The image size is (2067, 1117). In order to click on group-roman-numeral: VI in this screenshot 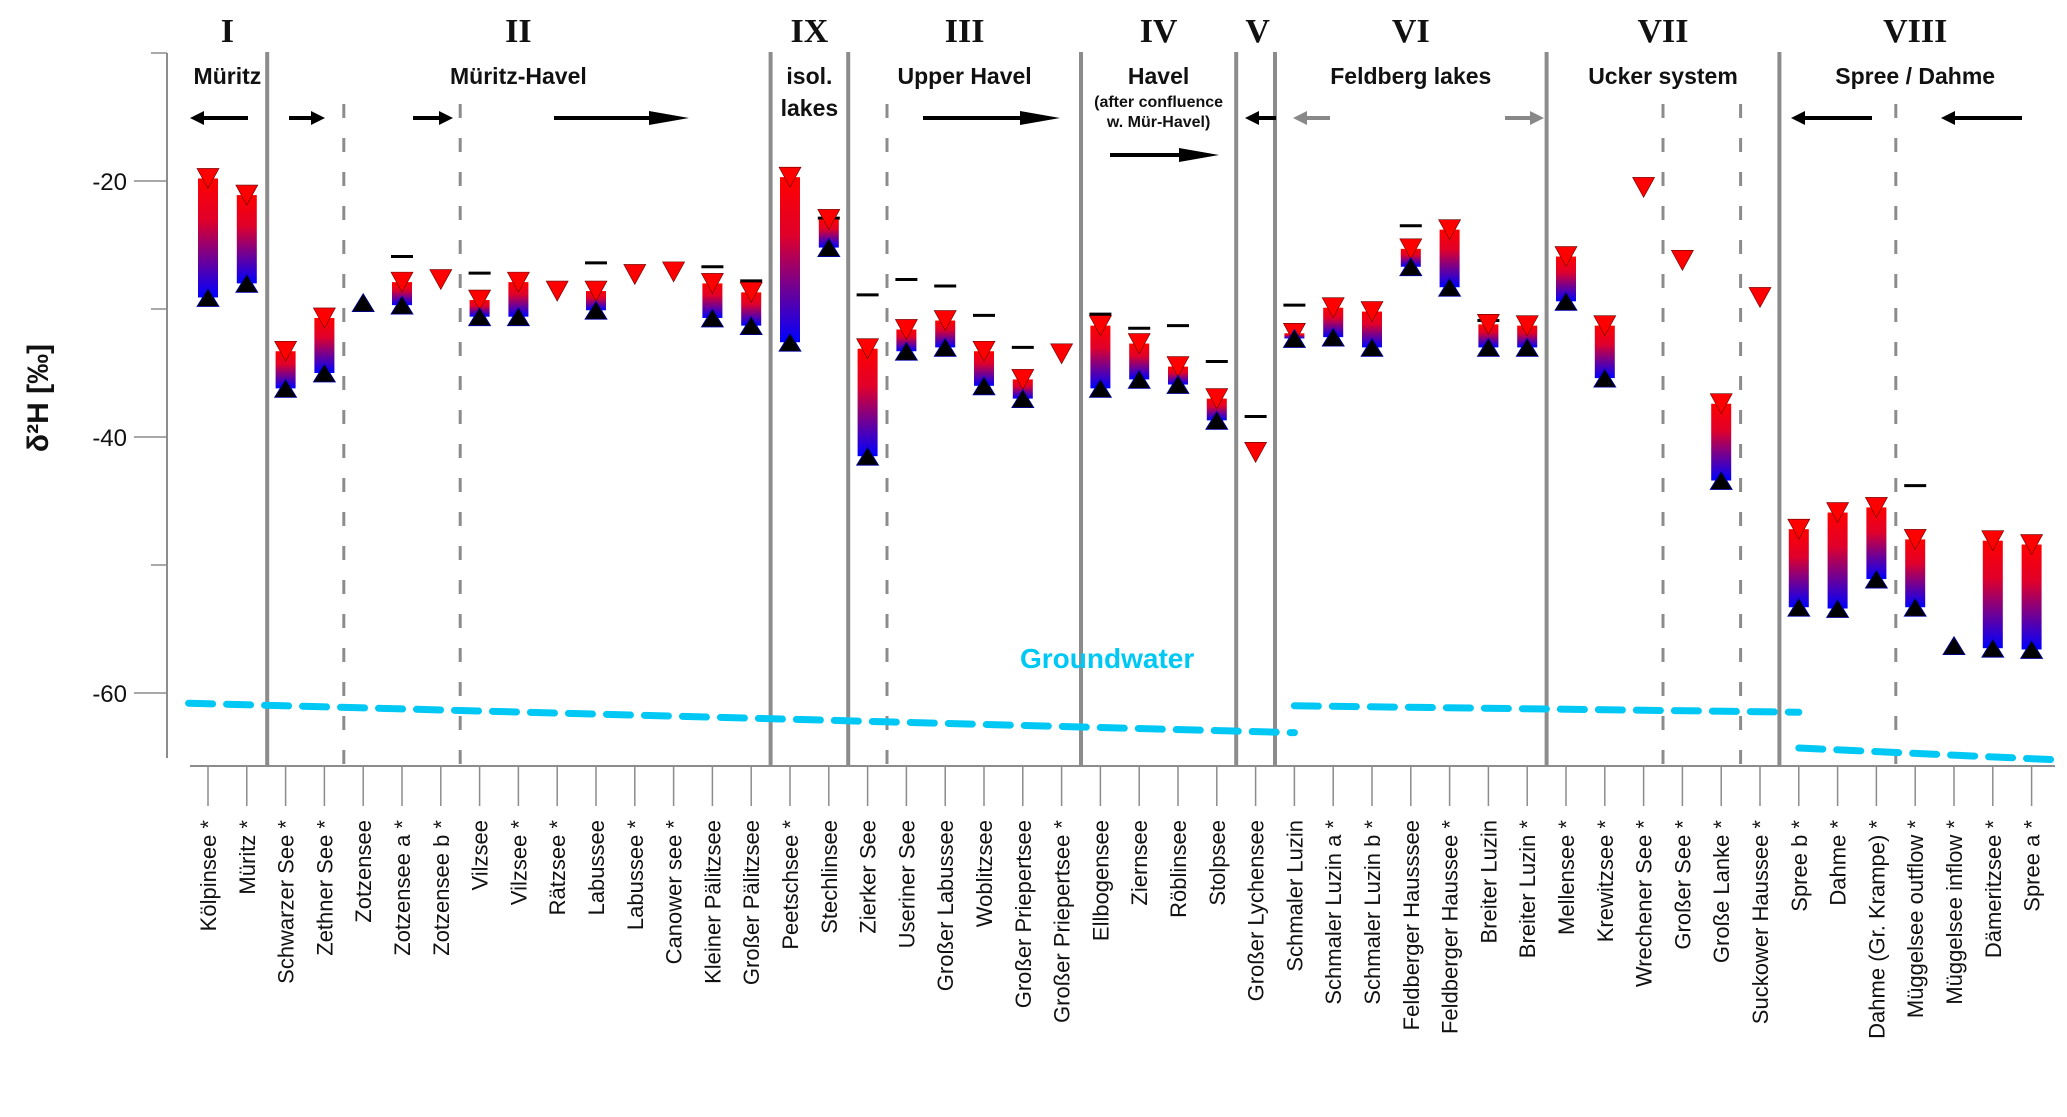, I will do `click(1411, 31)`.